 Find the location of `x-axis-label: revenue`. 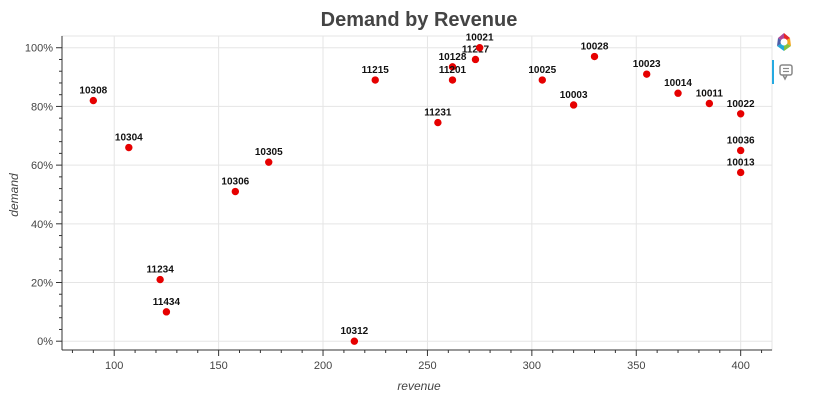

x-axis-label: revenue is located at coordinates (419, 386).